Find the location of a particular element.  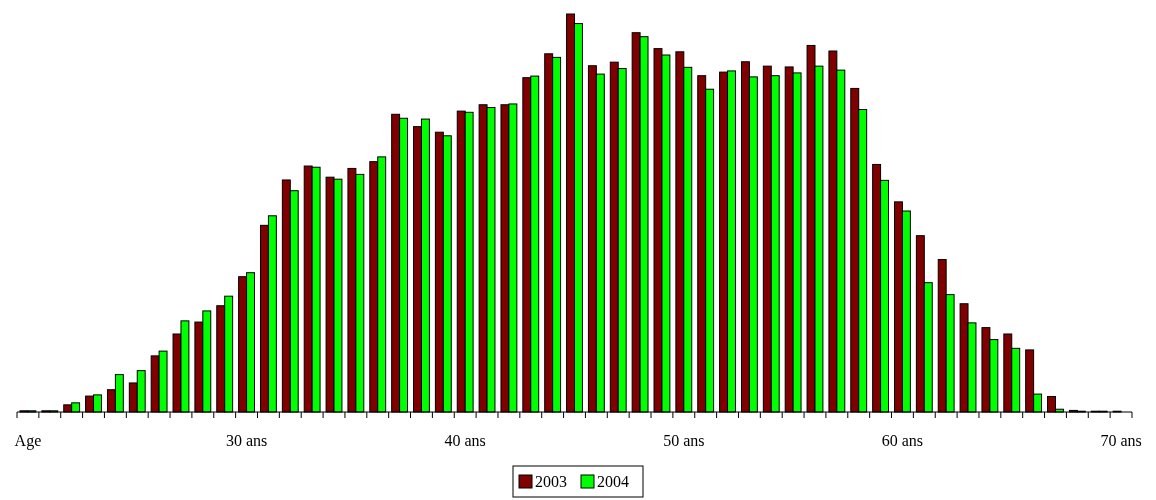

x-tick-label: 60 ans is located at coordinates (902, 440).